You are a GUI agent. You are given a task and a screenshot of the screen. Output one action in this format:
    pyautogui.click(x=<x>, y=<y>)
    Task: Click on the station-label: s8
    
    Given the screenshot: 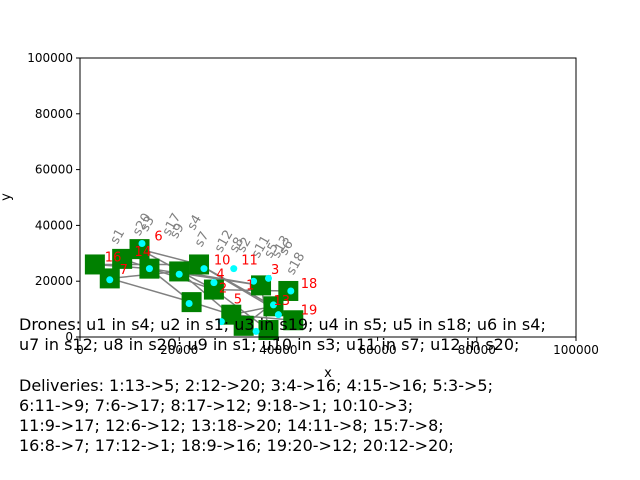 What is the action you would take?
    pyautogui.click(x=237, y=245)
    